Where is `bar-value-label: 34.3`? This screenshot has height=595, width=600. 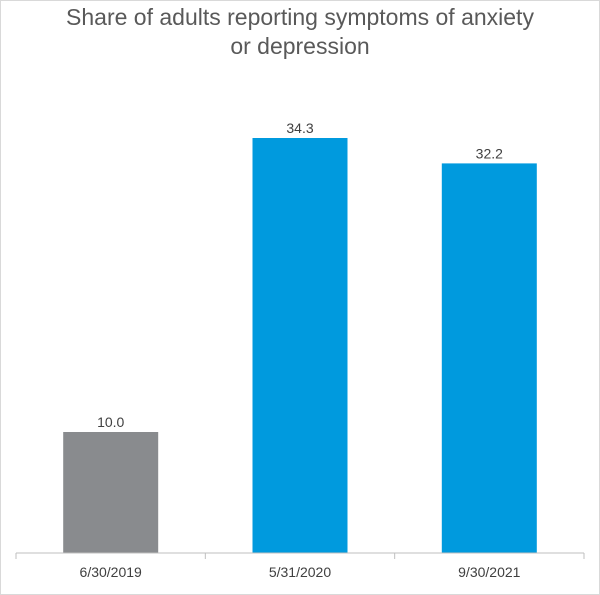 bar-value-label: 34.3 is located at coordinates (299, 128).